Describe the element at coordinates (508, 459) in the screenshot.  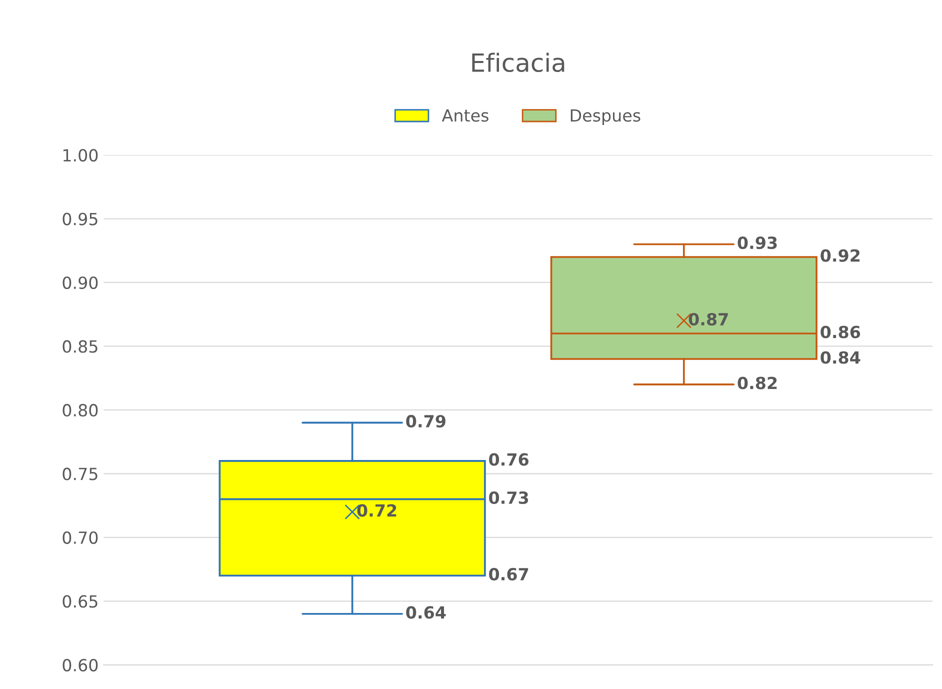
I see `annotation: 0.76` at that location.